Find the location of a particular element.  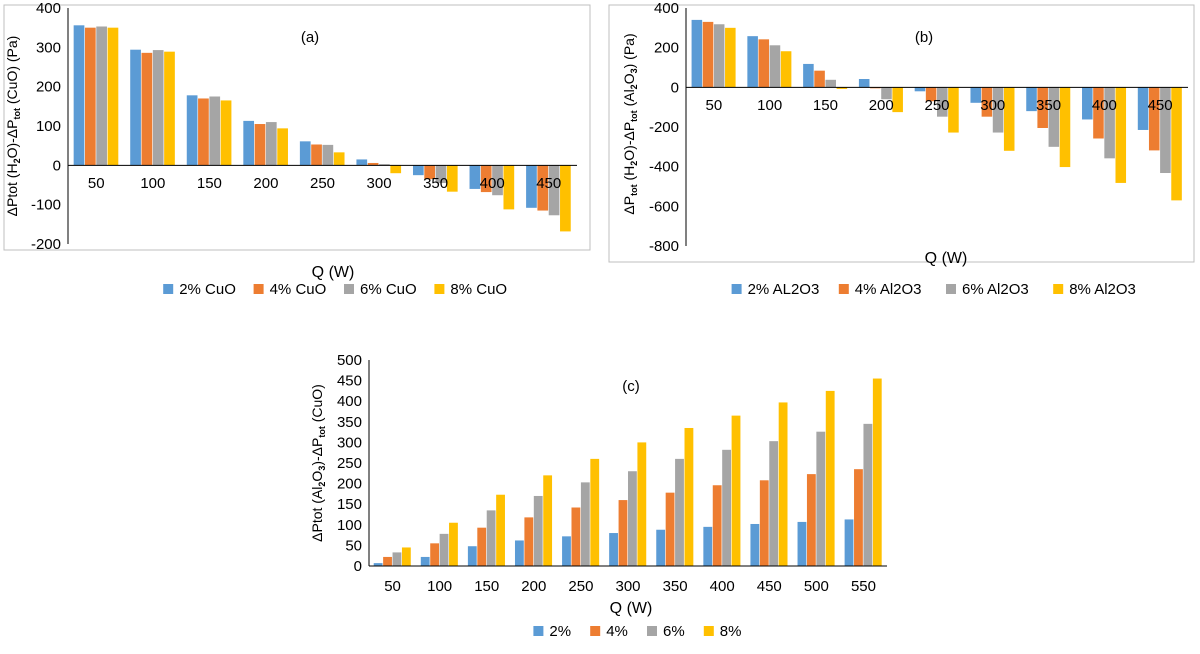

y-axis-title-part: 3 is located at coordinates (634, 70).